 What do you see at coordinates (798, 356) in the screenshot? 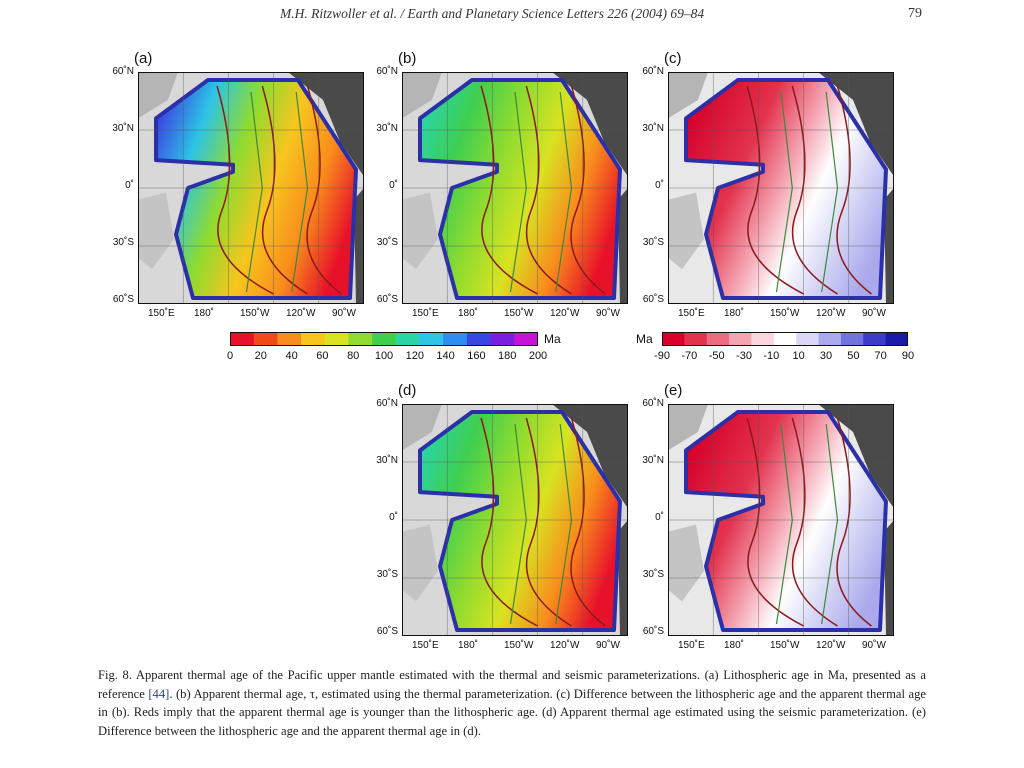
I see `colorbar-tick-label: 10` at bounding box center [798, 356].